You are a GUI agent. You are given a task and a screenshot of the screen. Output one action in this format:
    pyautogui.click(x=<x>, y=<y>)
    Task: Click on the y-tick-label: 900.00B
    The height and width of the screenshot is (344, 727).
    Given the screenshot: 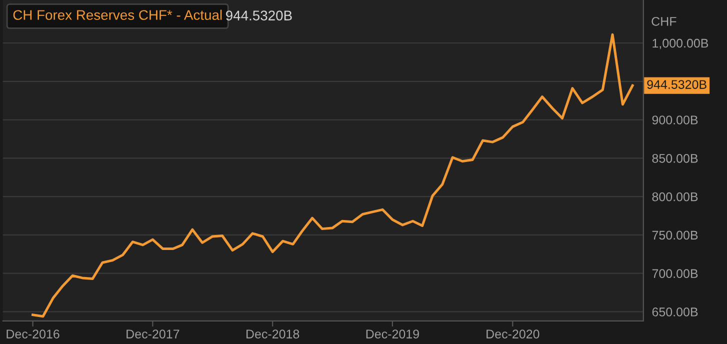 What is the action you would take?
    pyautogui.click(x=675, y=120)
    